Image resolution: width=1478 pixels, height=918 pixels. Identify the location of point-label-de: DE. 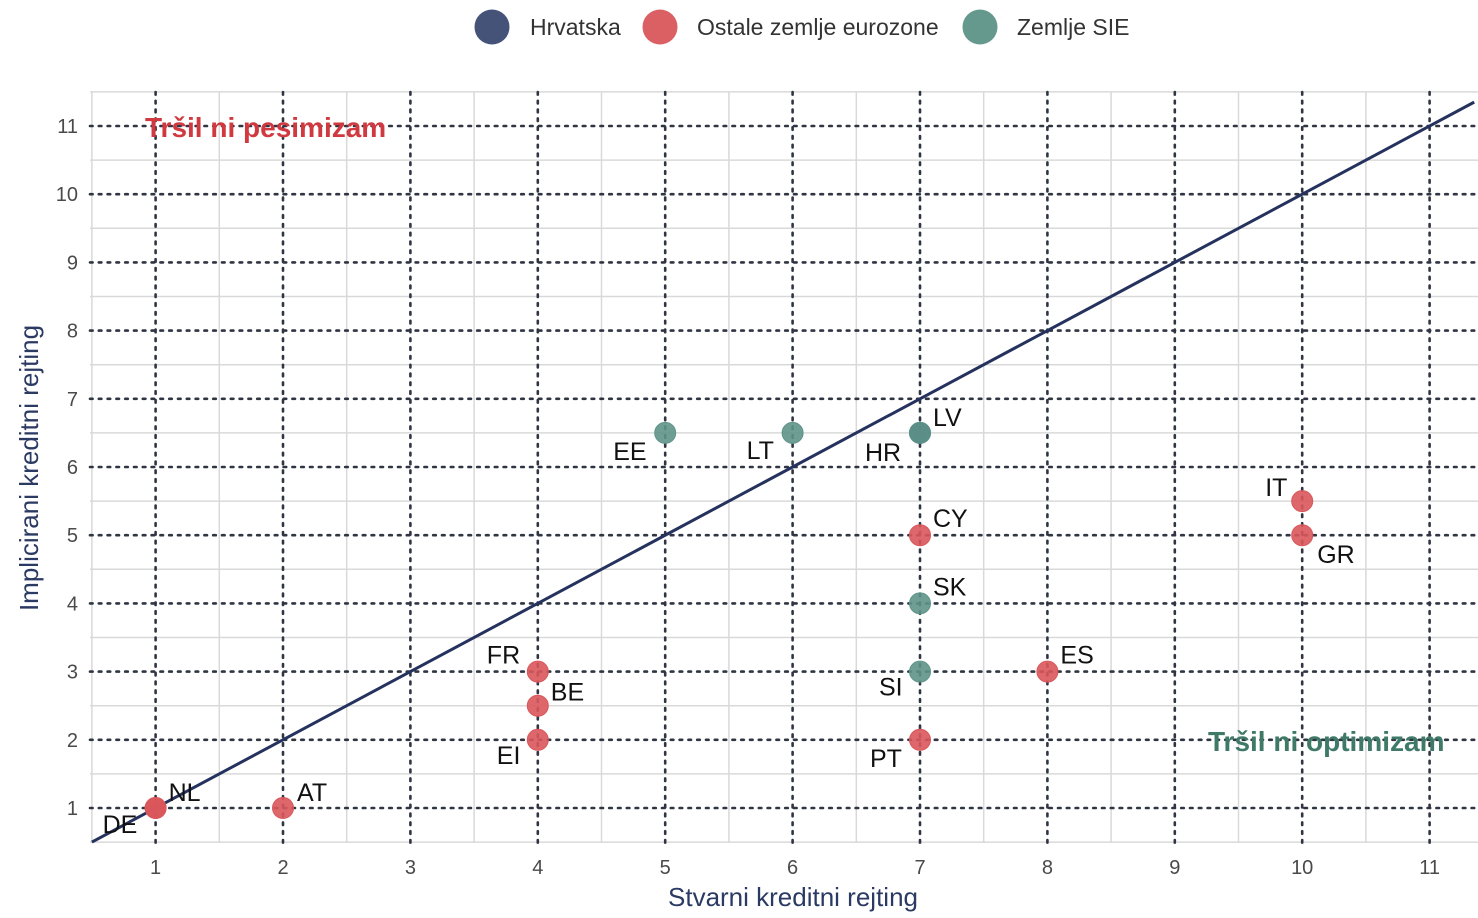
(120, 825).